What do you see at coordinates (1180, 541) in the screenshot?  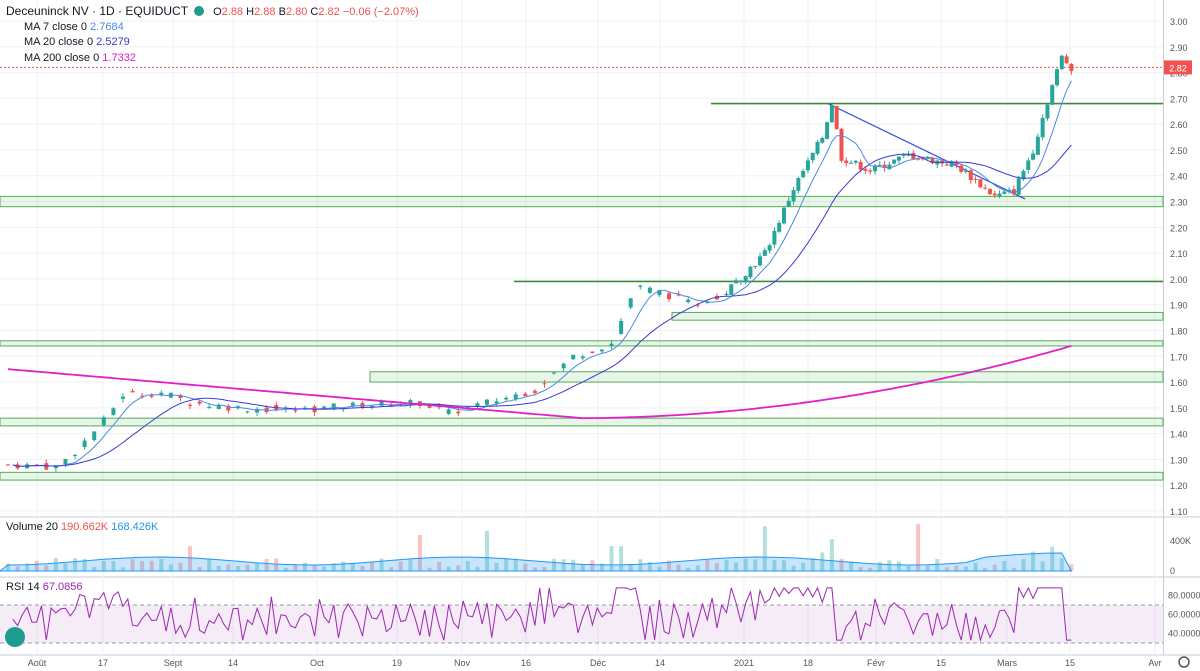 I see `volume-tick-label: 400K` at bounding box center [1180, 541].